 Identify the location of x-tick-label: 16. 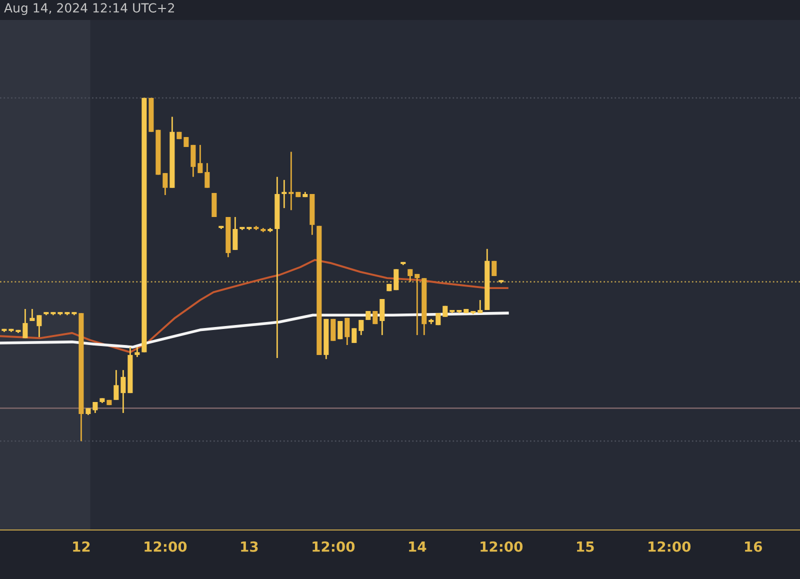
(753, 546).